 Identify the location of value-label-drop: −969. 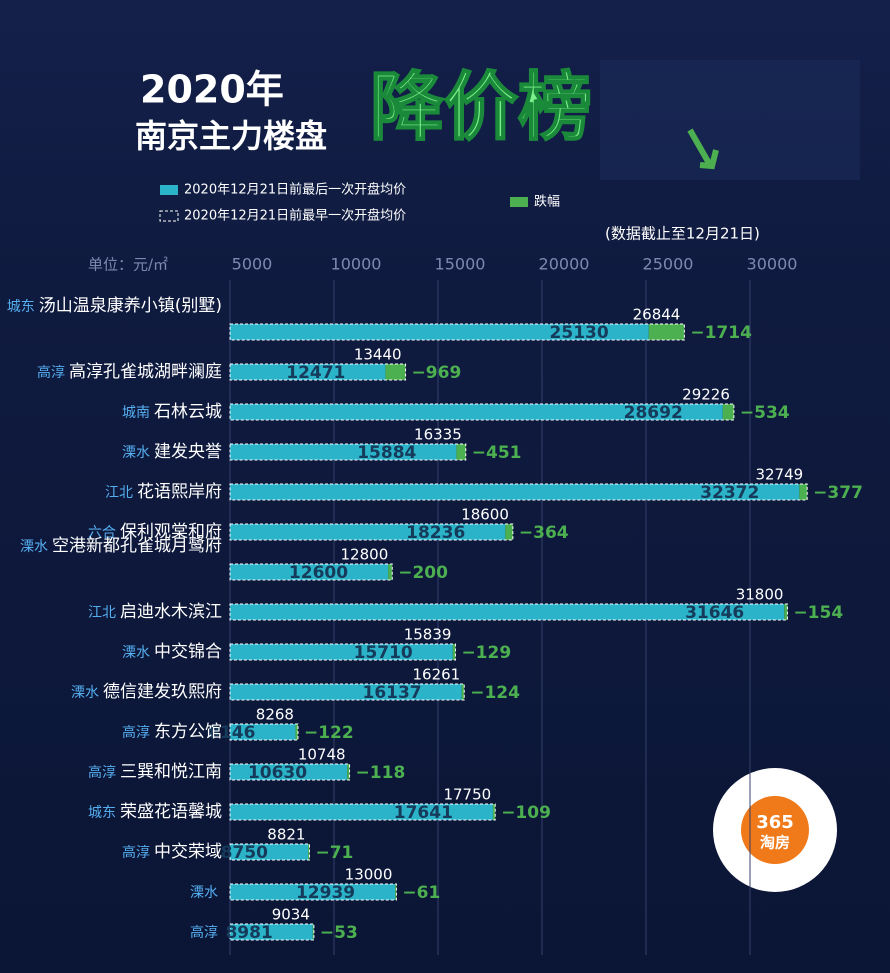
(437, 373).